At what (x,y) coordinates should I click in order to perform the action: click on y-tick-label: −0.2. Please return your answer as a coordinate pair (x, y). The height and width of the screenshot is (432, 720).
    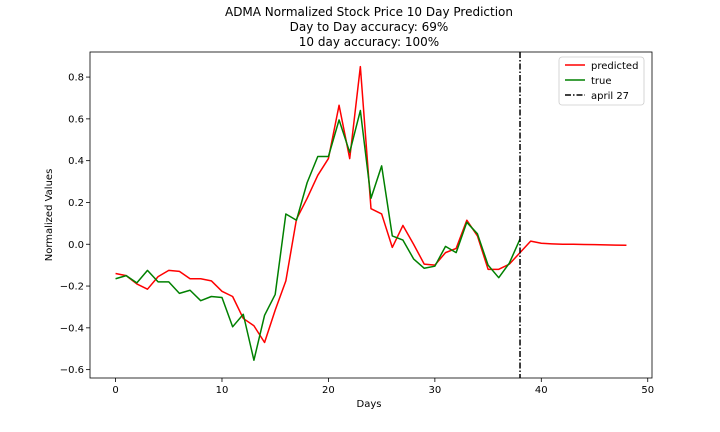
    Looking at the image, I should click on (72, 287).